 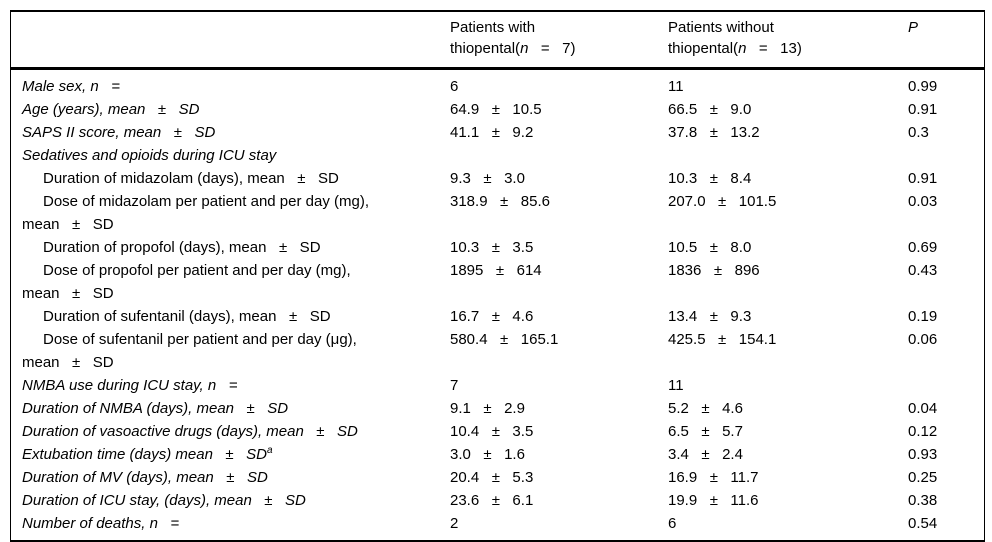 What do you see at coordinates (230, 109) in the screenshot?
I see `row-label: Age (years), mean ± SD` at bounding box center [230, 109].